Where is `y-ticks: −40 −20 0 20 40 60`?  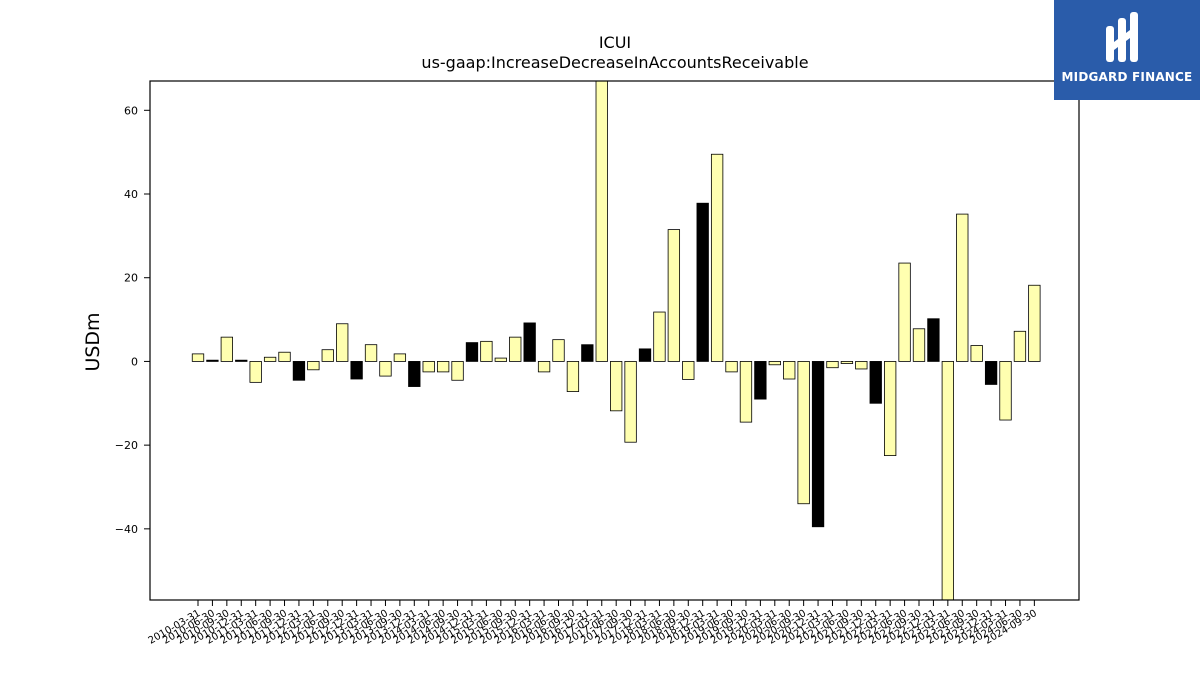 y-ticks: −40 −20 0 20 40 60 is located at coordinates (132, 320).